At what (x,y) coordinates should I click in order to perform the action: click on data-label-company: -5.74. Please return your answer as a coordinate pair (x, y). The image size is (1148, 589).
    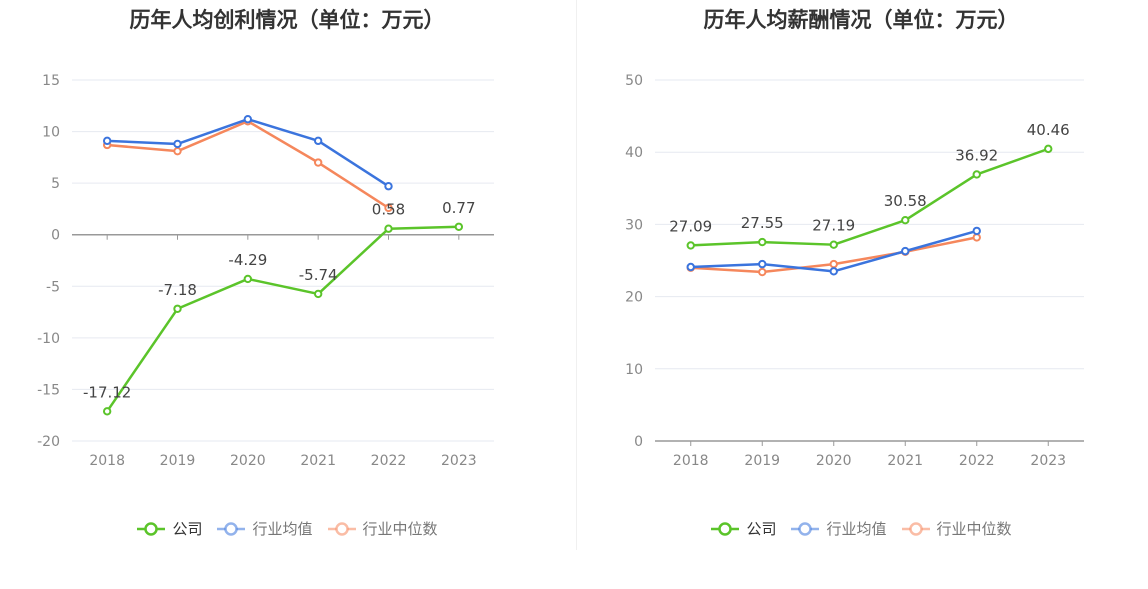
    Looking at the image, I should click on (318, 275).